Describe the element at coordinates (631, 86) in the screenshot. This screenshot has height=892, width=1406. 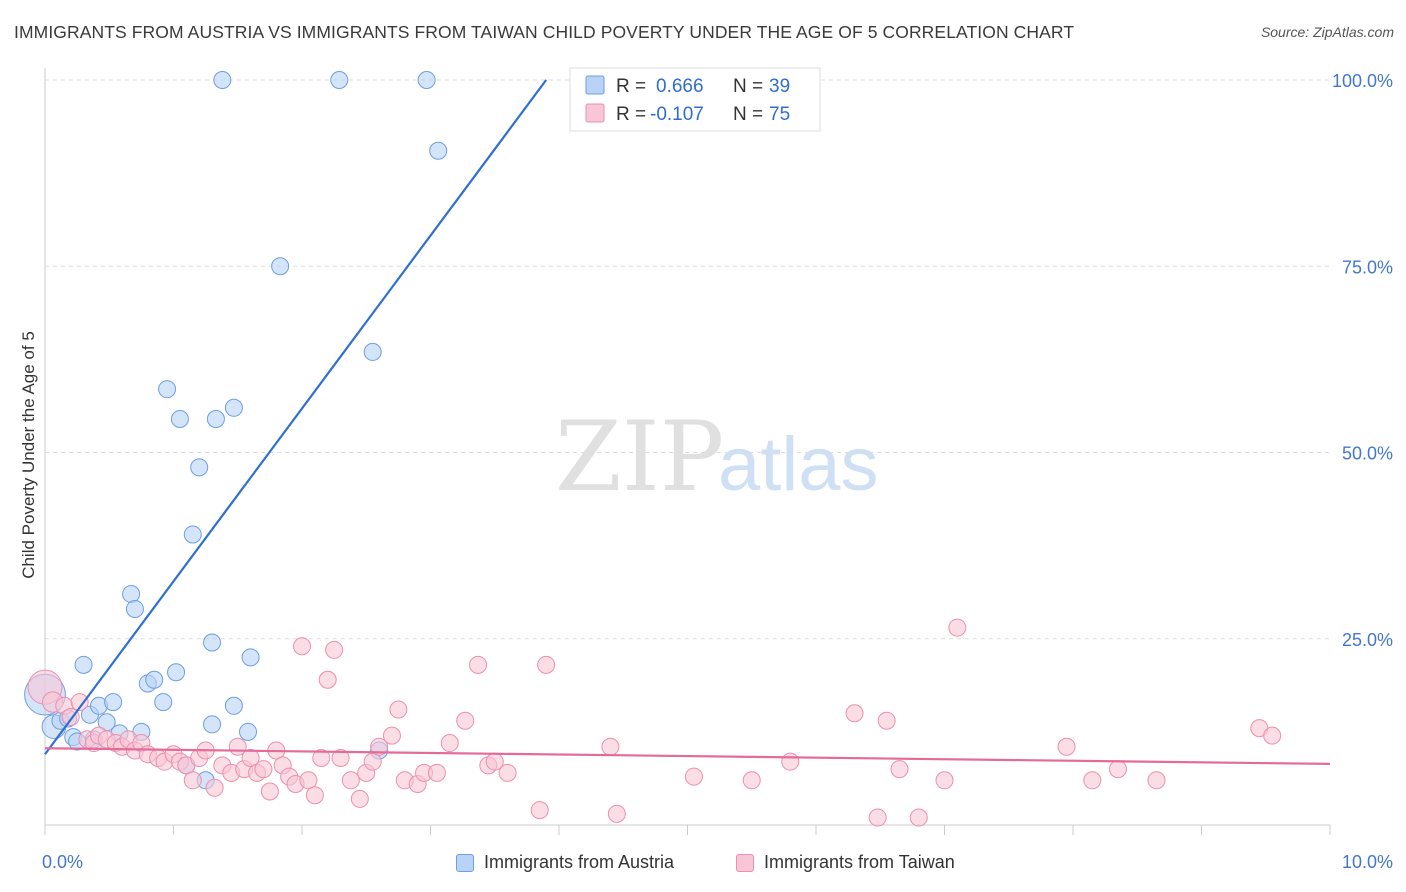
I see `austria-r-label: R =` at that location.